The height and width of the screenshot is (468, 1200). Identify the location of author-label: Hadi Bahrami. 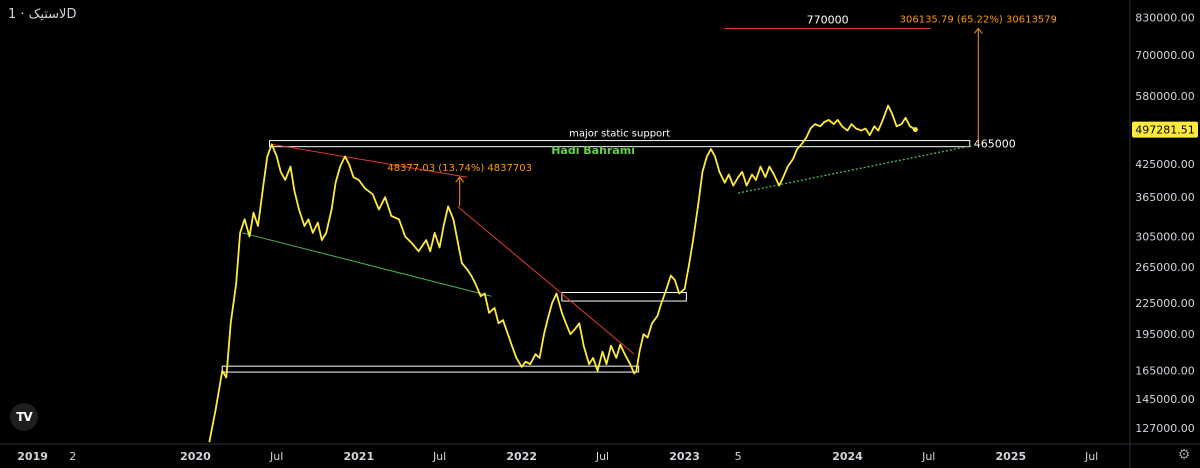
(593, 150).